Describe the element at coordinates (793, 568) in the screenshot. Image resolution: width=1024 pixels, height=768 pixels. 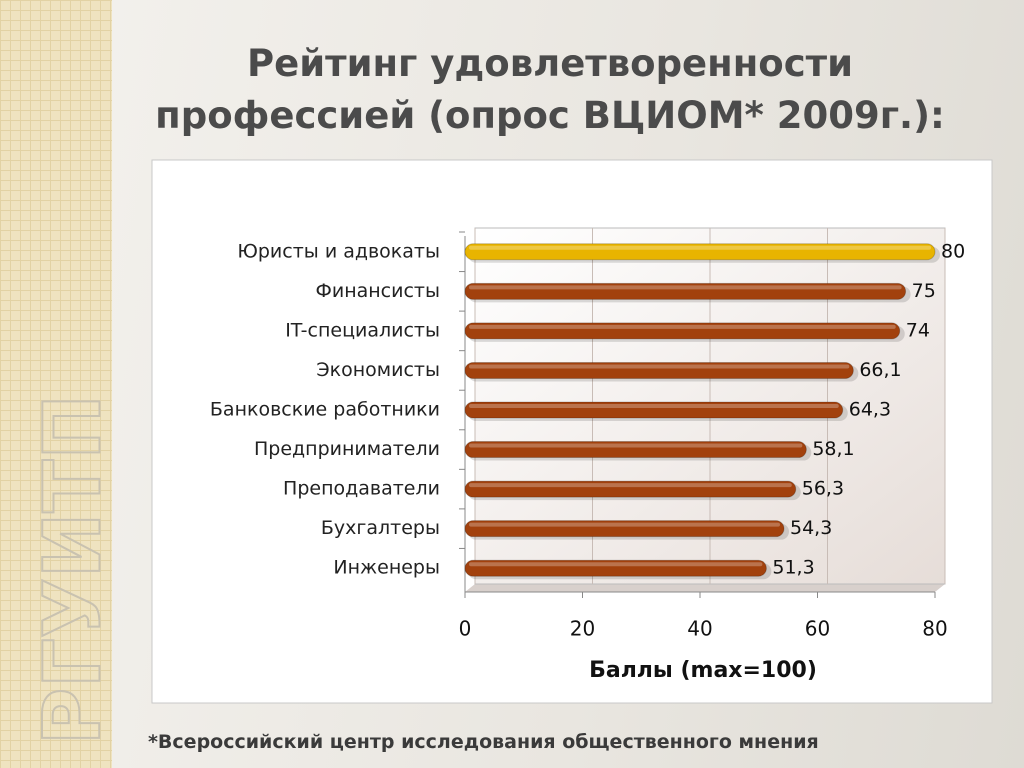
I see `value-label: 51,3` at that location.